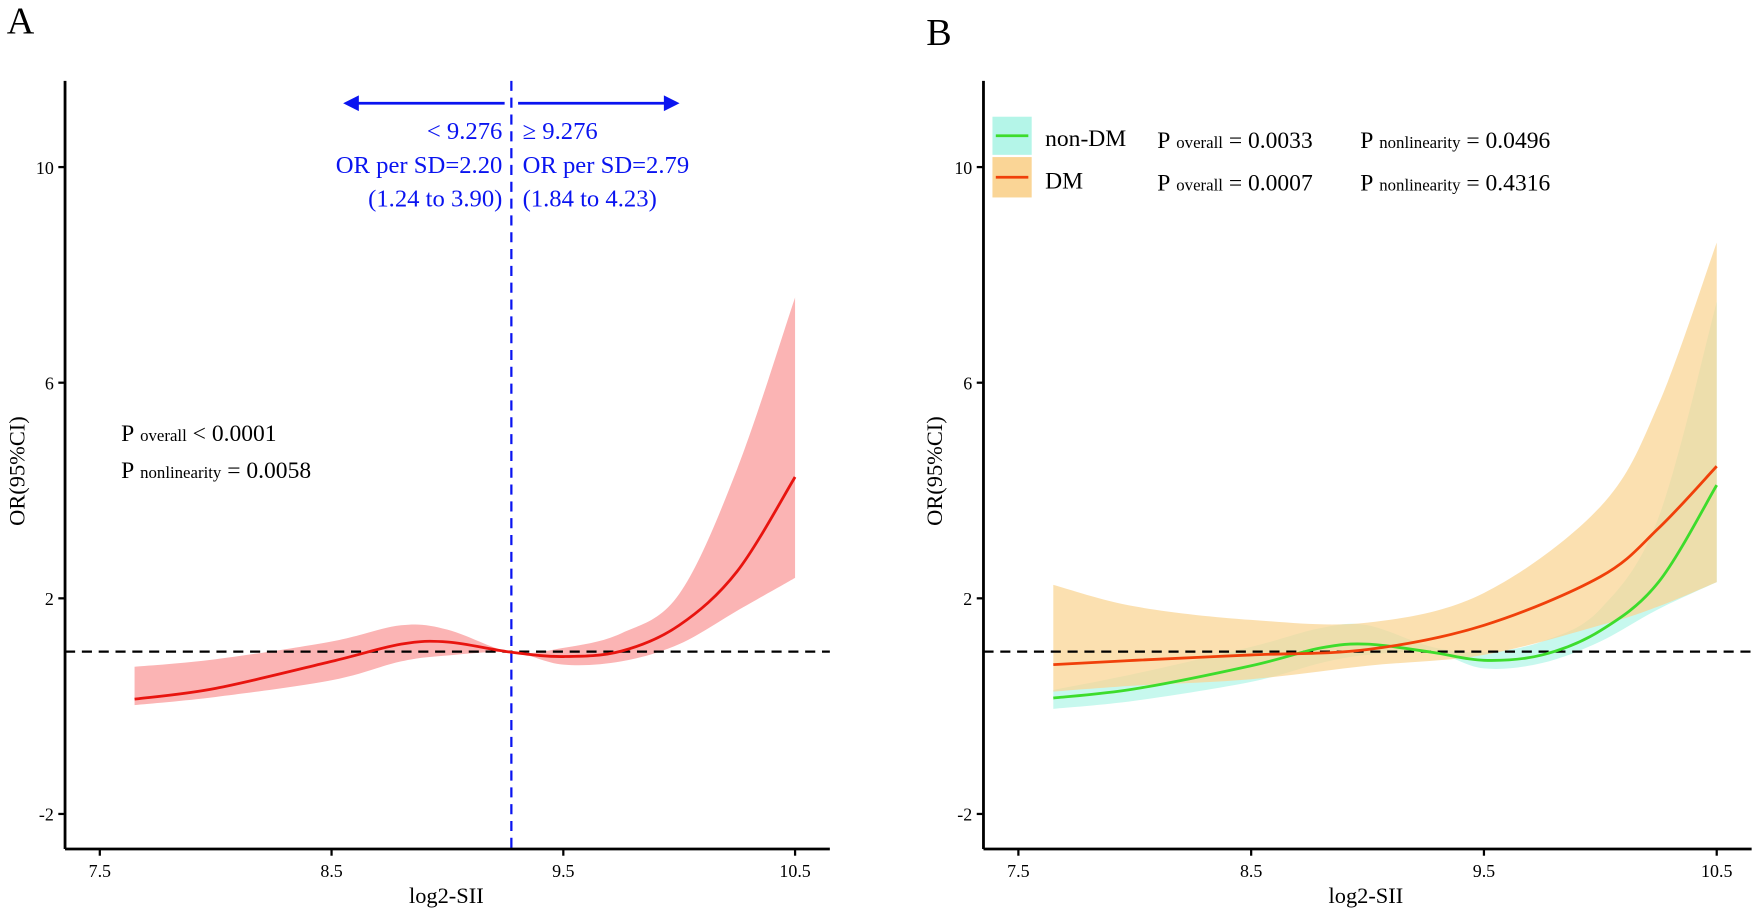 The height and width of the screenshot is (913, 1755). What do you see at coordinates (198, 434) in the screenshot?
I see `p-overall-text: P overall < 0.0001` at bounding box center [198, 434].